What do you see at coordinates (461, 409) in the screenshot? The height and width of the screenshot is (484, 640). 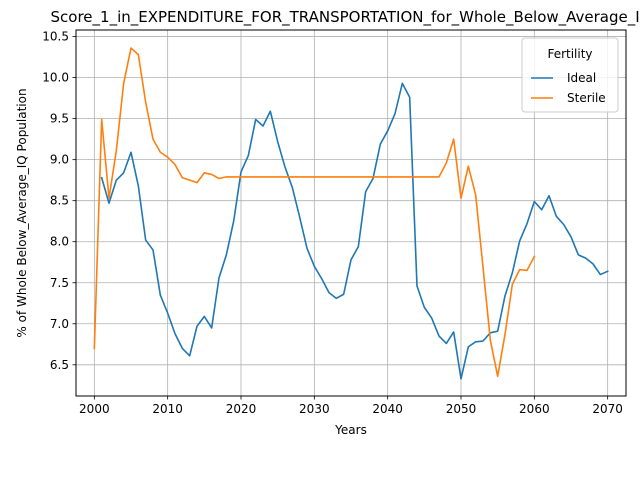 I see `x-tick-label: 2050` at bounding box center [461, 409].